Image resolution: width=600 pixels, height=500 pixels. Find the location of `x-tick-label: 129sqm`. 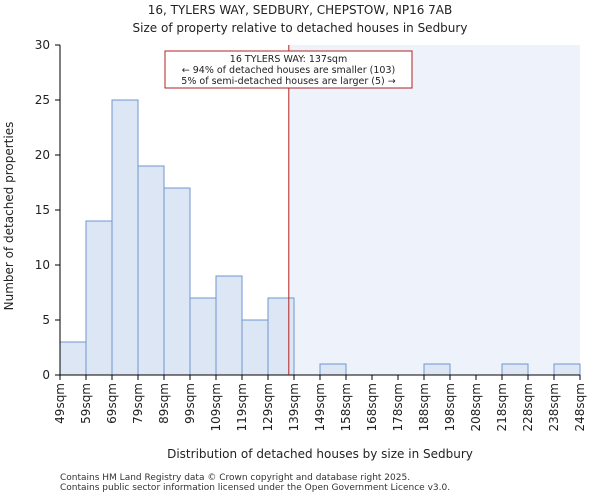

x-tick-label: 129sqm is located at coordinates (268, 407).